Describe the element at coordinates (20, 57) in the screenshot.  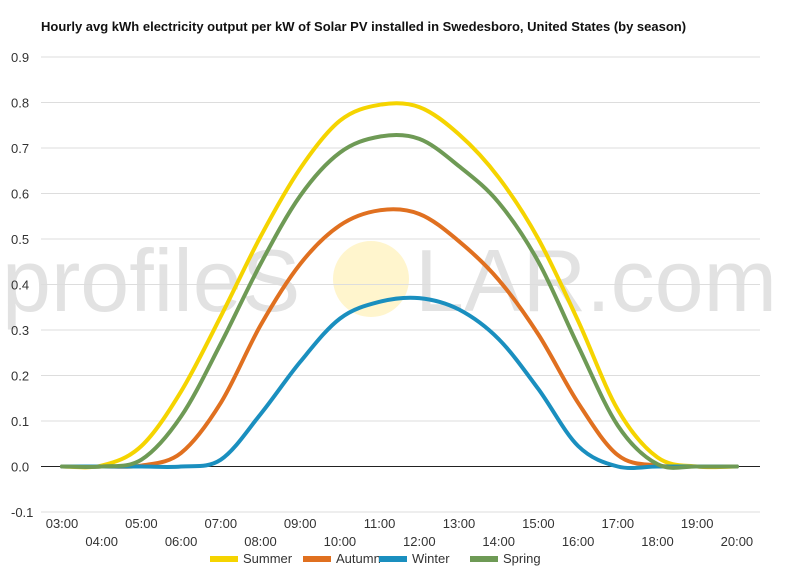
I see `y-tick-label: 0.9` at that location.